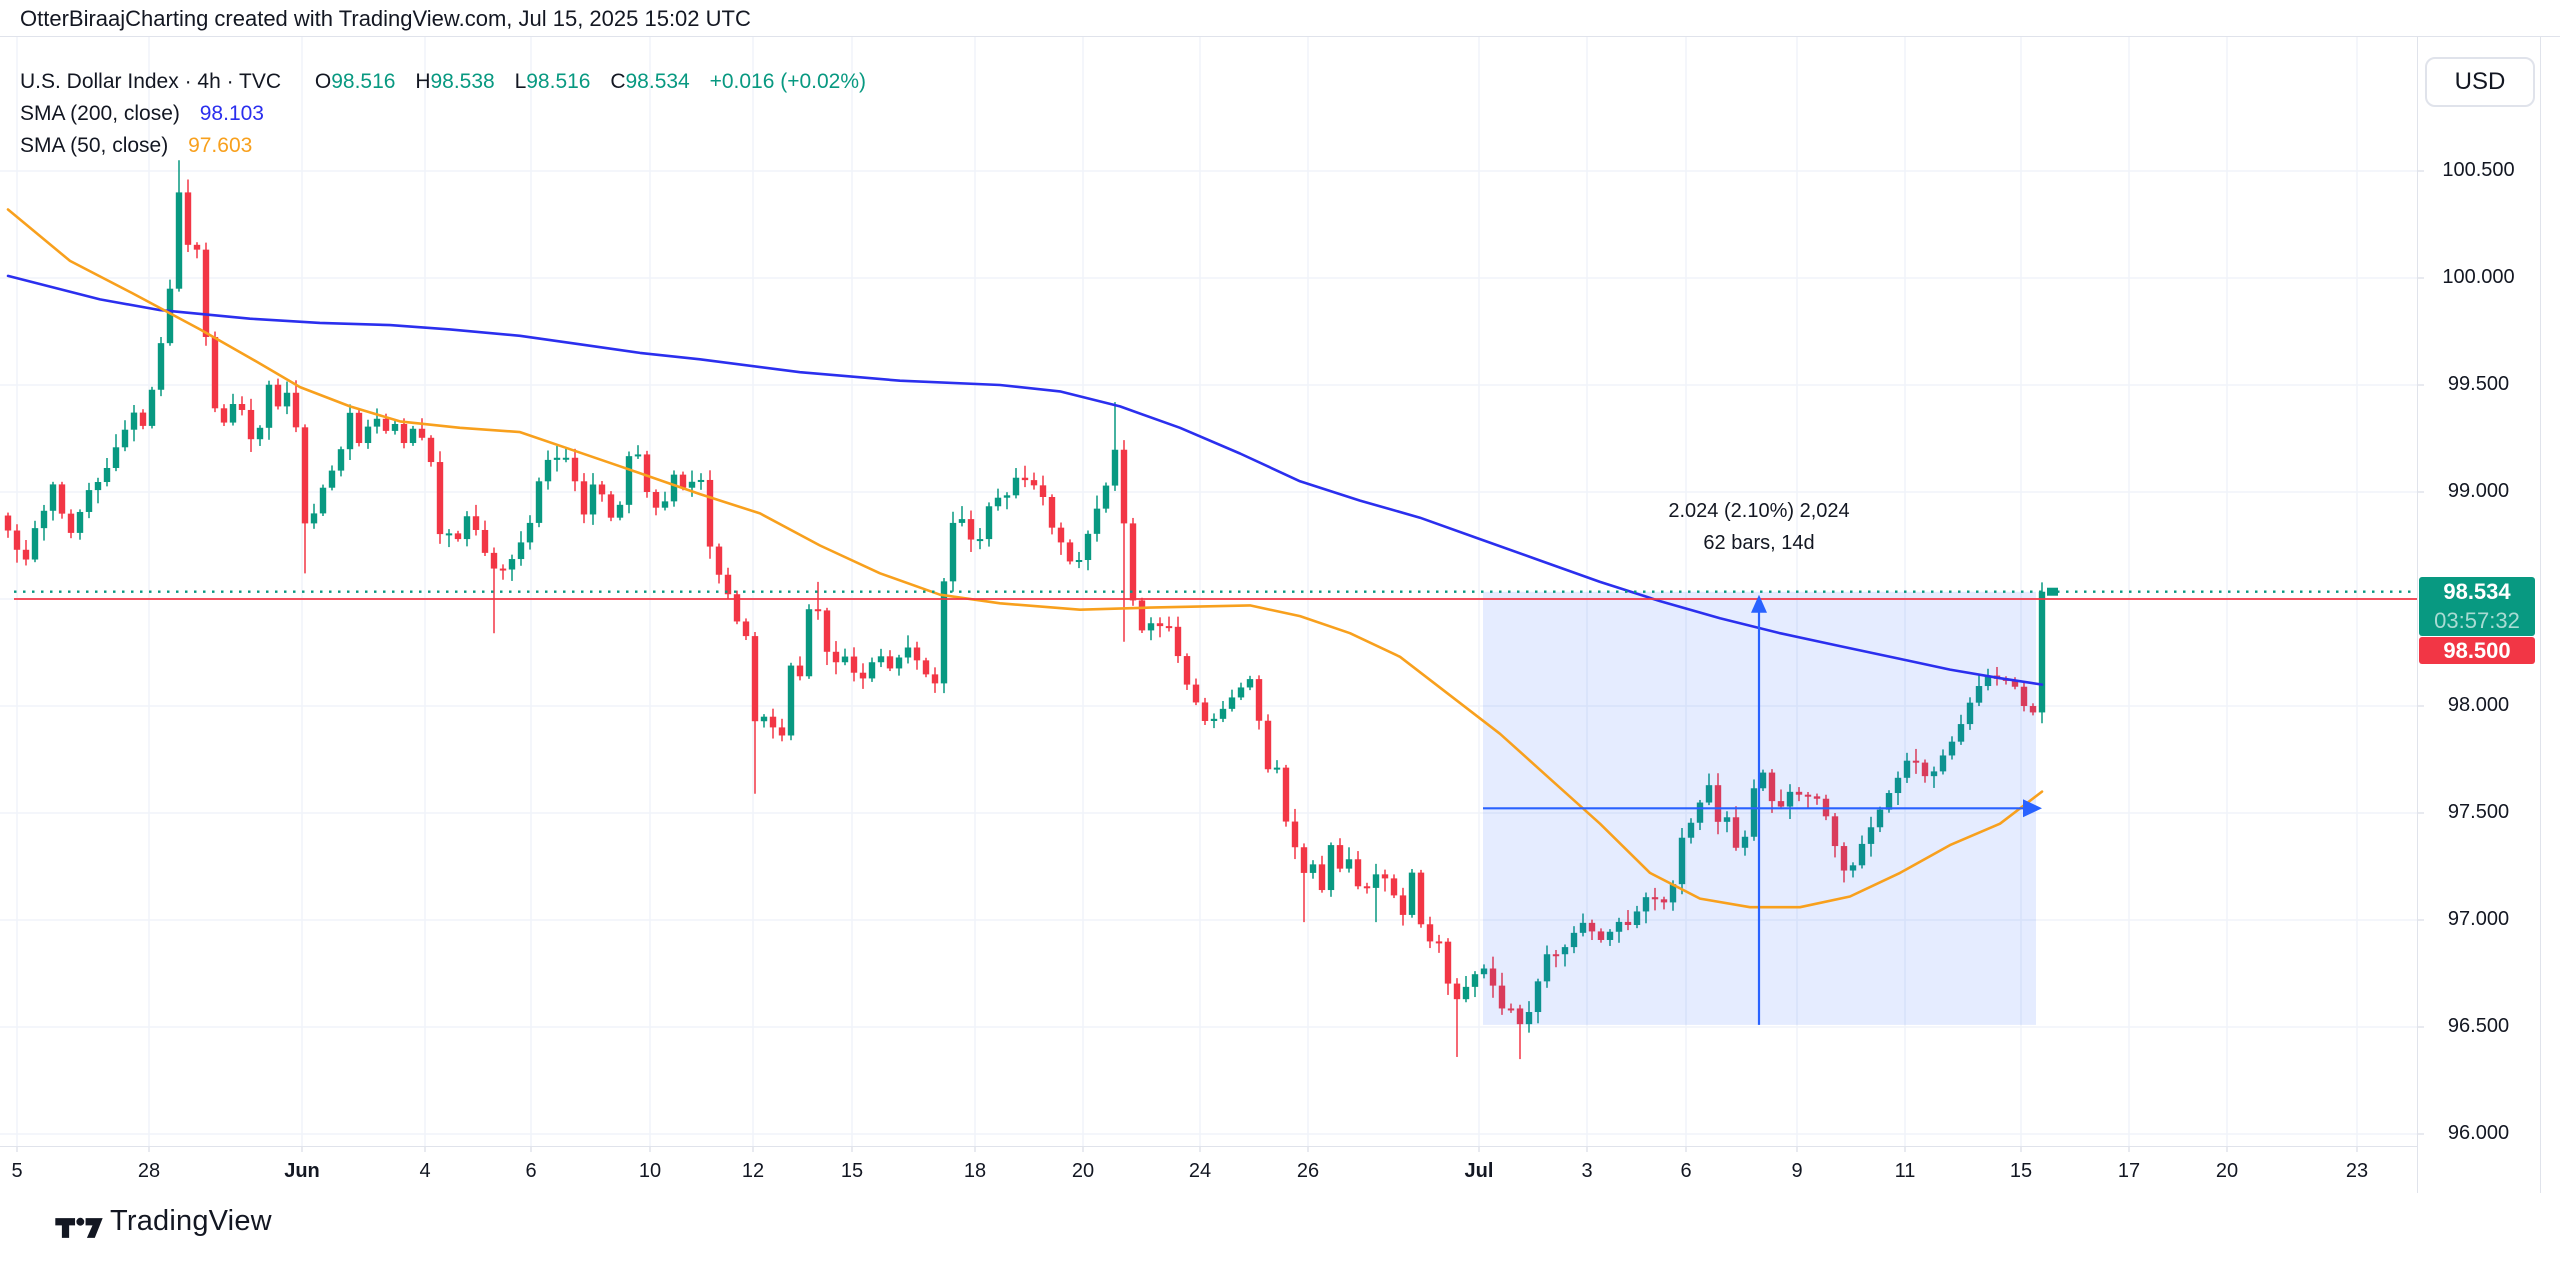 This screenshot has width=2560, height=1266. Describe the element at coordinates (149, 1171) in the screenshot. I see `time-axis-label: 28` at that location.